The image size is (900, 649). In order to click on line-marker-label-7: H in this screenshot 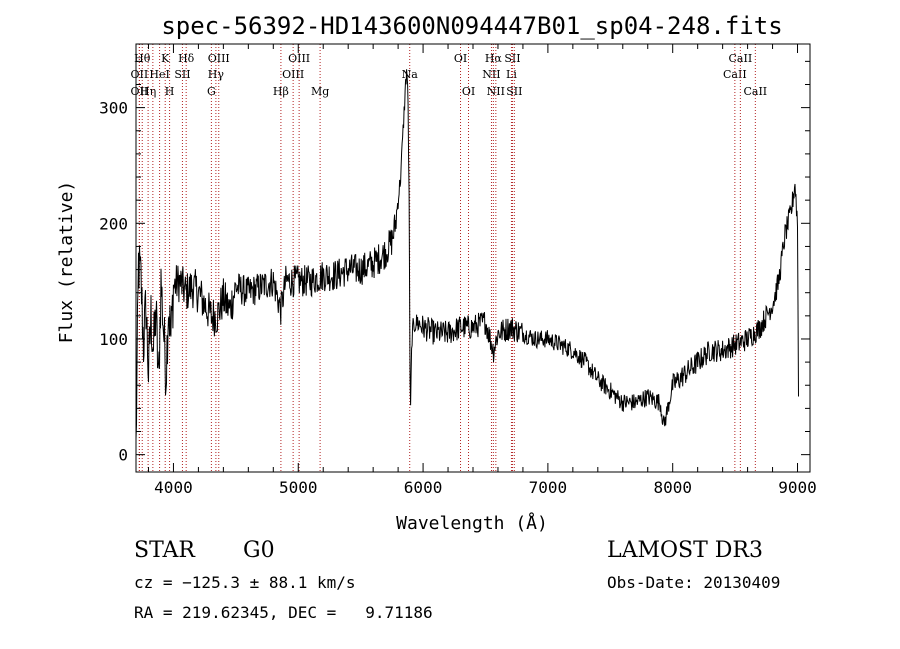, I will do `click(170, 91)`.